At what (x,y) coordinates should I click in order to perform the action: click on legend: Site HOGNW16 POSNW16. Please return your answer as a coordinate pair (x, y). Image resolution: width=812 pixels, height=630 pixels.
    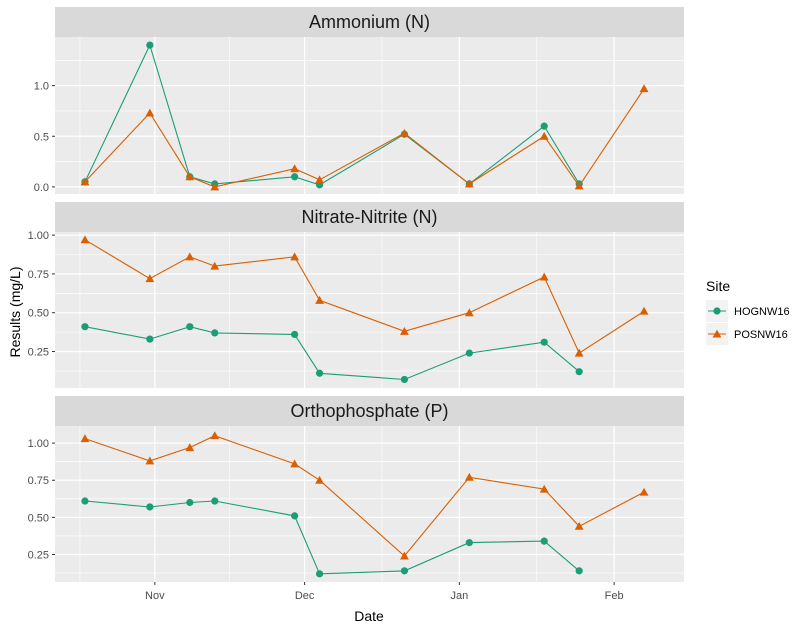
    Looking at the image, I should click on (748, 311).